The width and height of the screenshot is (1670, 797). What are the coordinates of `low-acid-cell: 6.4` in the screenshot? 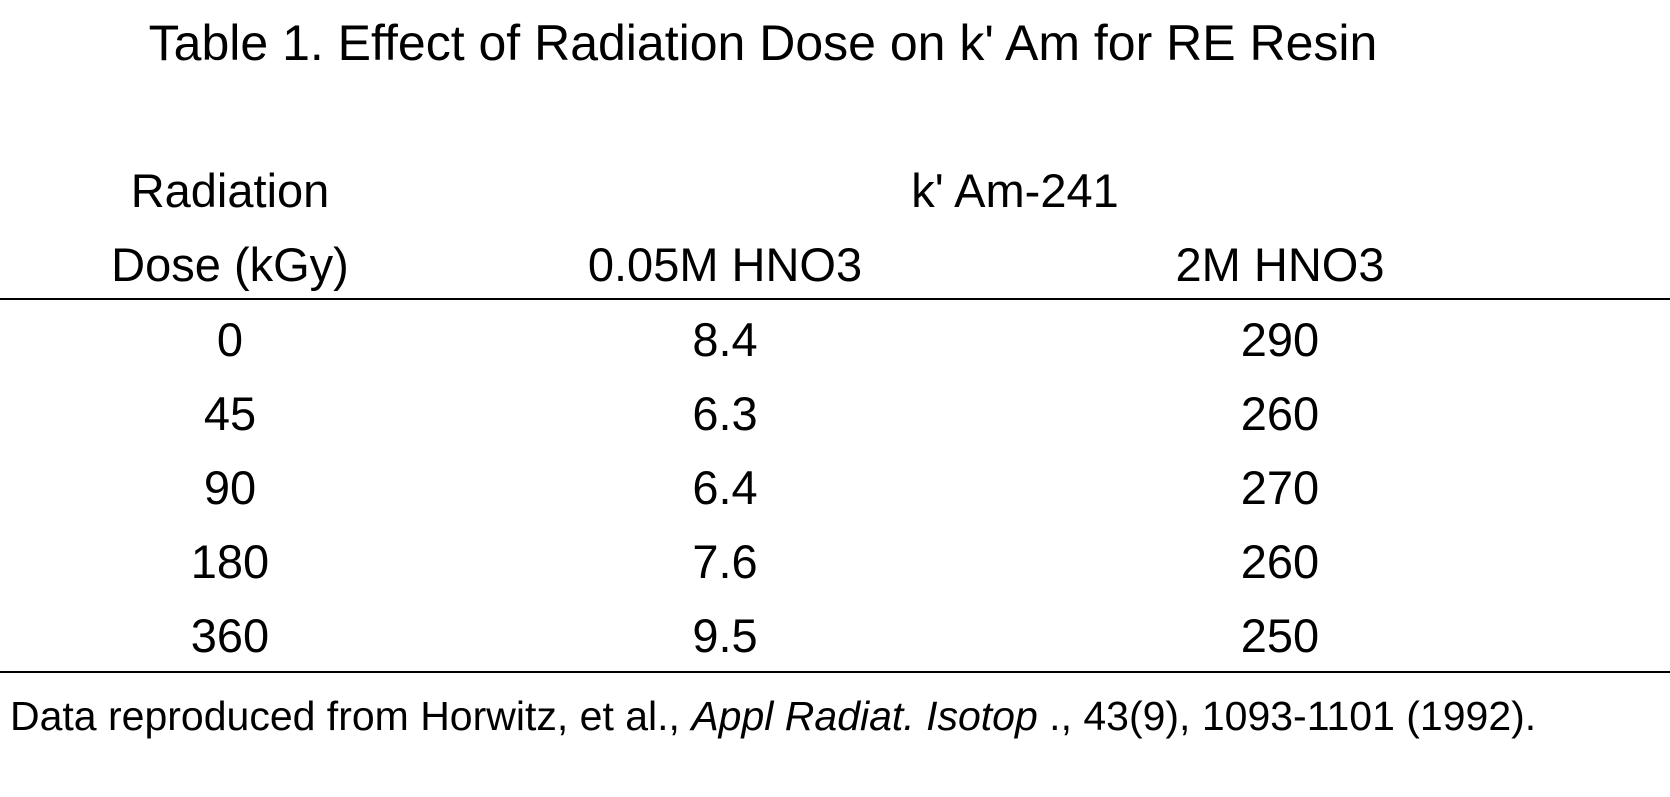 It's located at (725, 487).